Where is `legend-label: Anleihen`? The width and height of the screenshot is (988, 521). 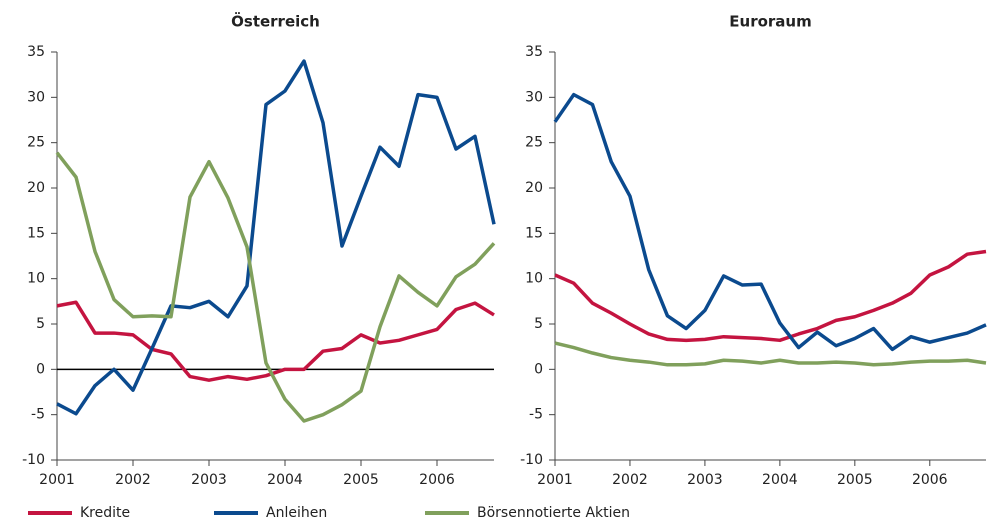 legend-label: Anleihen is located at coordinates (296, 513).